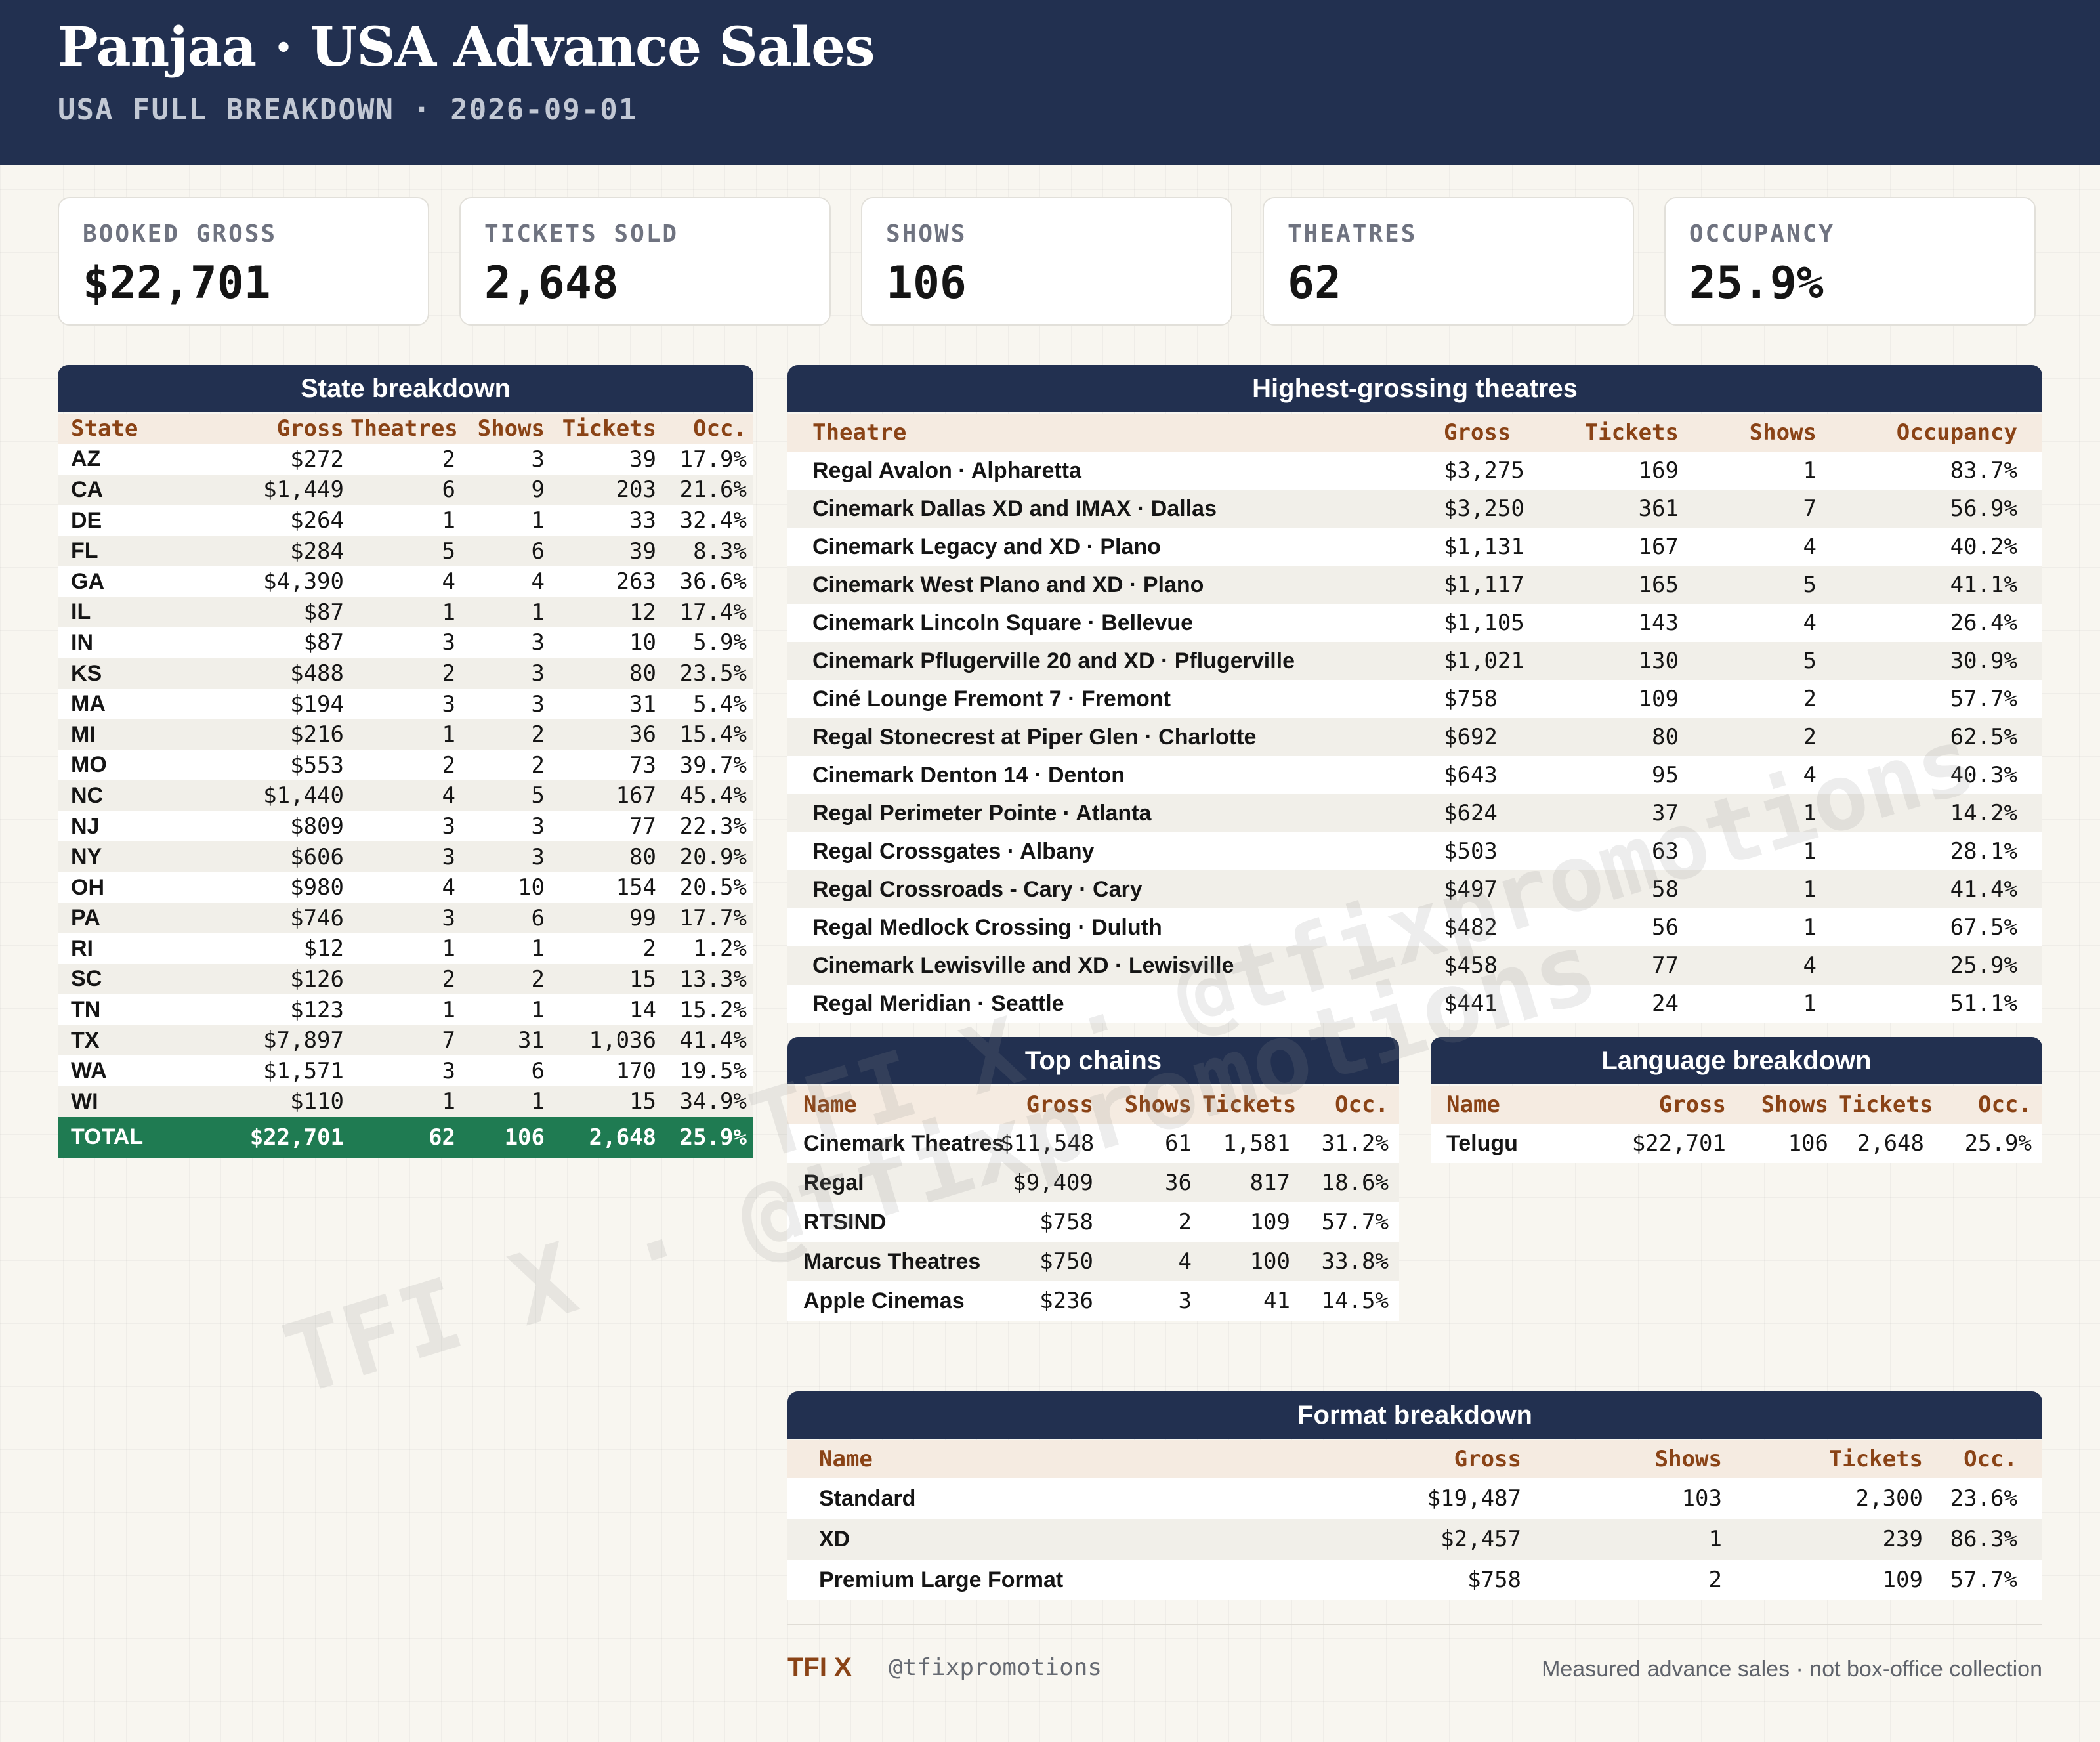 This screenshot has height=1742, width=2100. Describe the element at coordinates (123, 857) in the screenshot. I see `state-name: NY` at that location.